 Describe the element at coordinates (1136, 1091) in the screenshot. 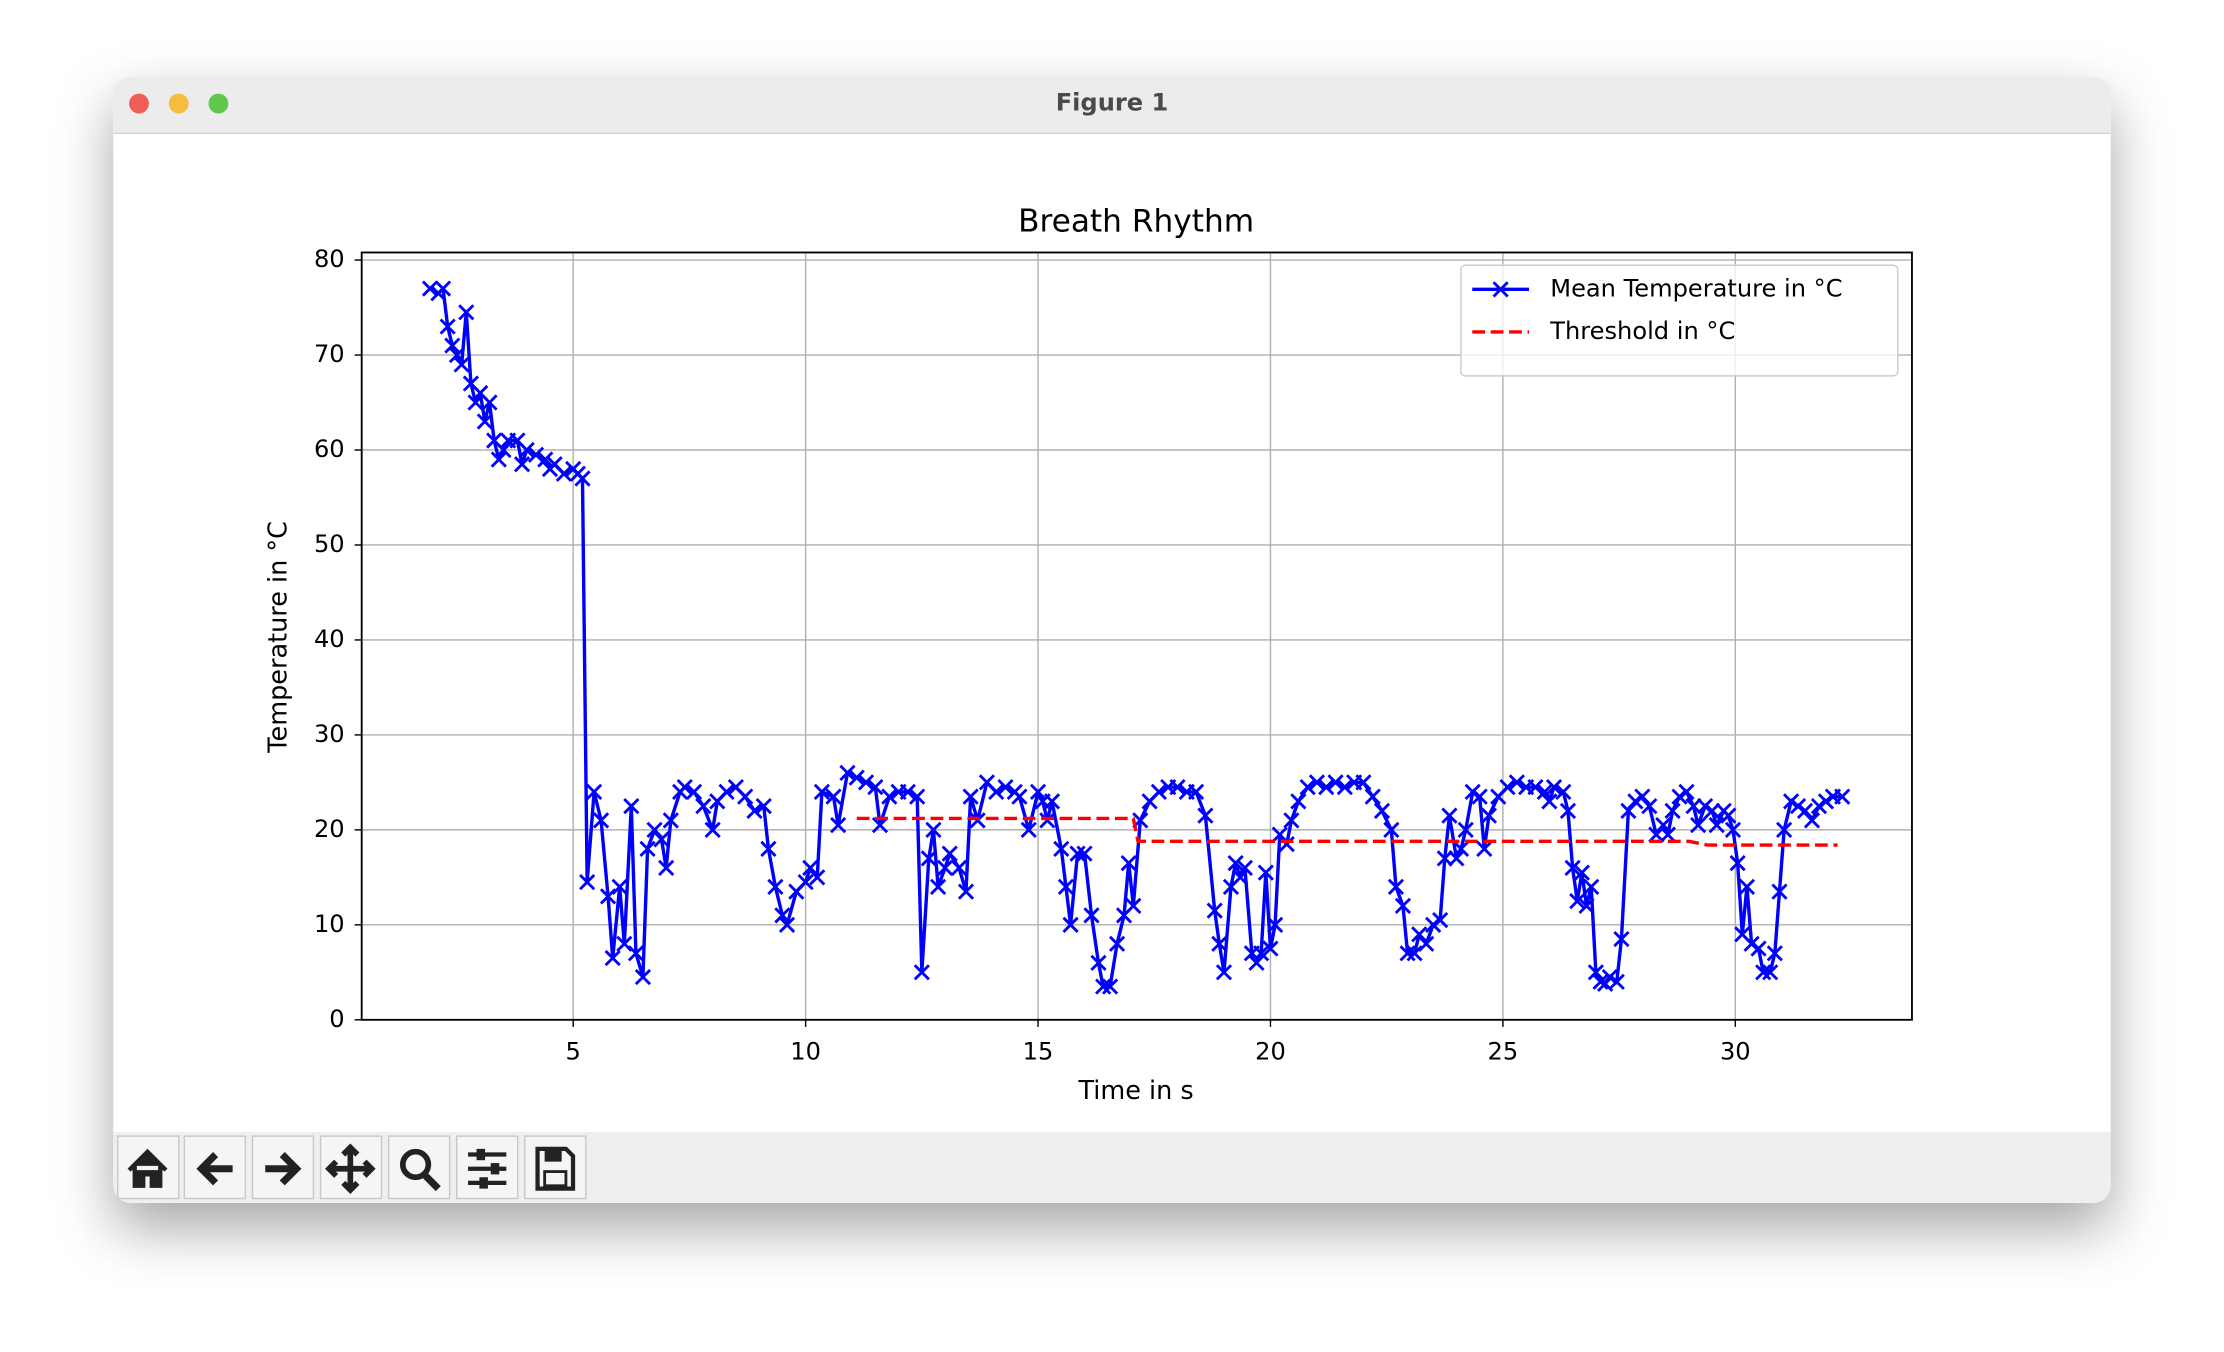

I see `x-axis-label: Time in s` at that location.